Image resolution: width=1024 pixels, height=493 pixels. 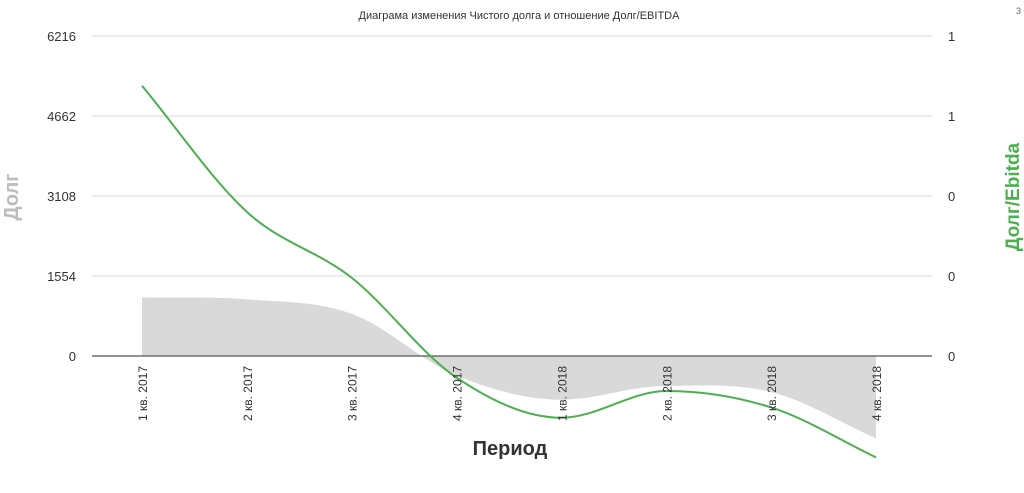 What do you see at coordinates (772, 393) in the screenshot?
I see `x-tick-label: 3 кв. 2018` at bounding box center [772, 393].